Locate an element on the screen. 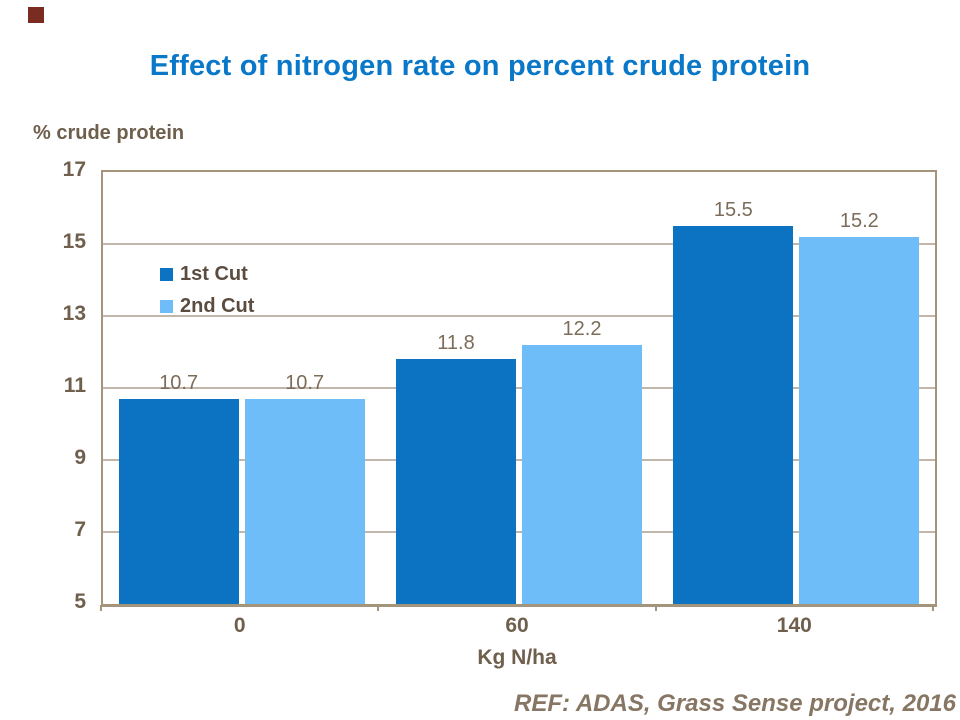 The height and width of the screenshot is (720, 960). y-axis-title: % crude protein is located at coordinates (109, 133).